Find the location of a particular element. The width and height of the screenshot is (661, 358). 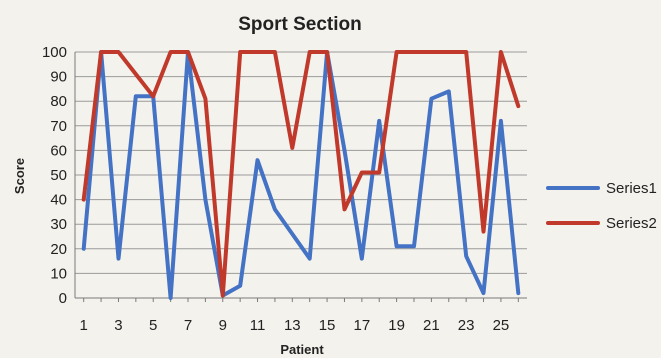

y-tick-labels: 0 10 20 30 40 50 60 70 80 90 100 is located at coordinates (54, 175).